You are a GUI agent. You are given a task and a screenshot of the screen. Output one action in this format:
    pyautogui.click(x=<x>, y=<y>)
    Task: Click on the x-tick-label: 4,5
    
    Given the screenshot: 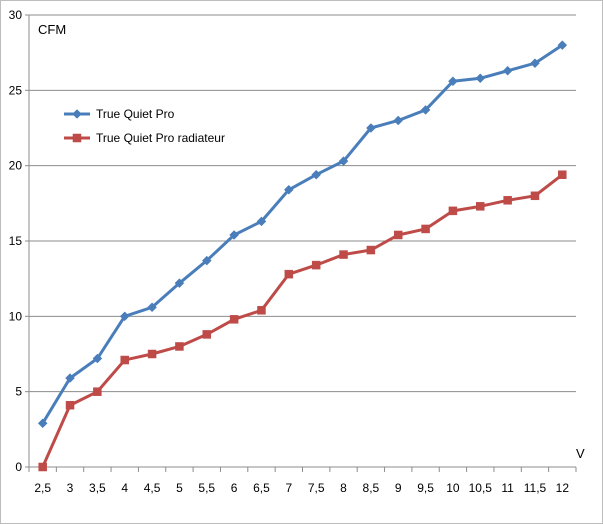 What is the action you would take?
    pyautogui.click(x=152, y=488)
    